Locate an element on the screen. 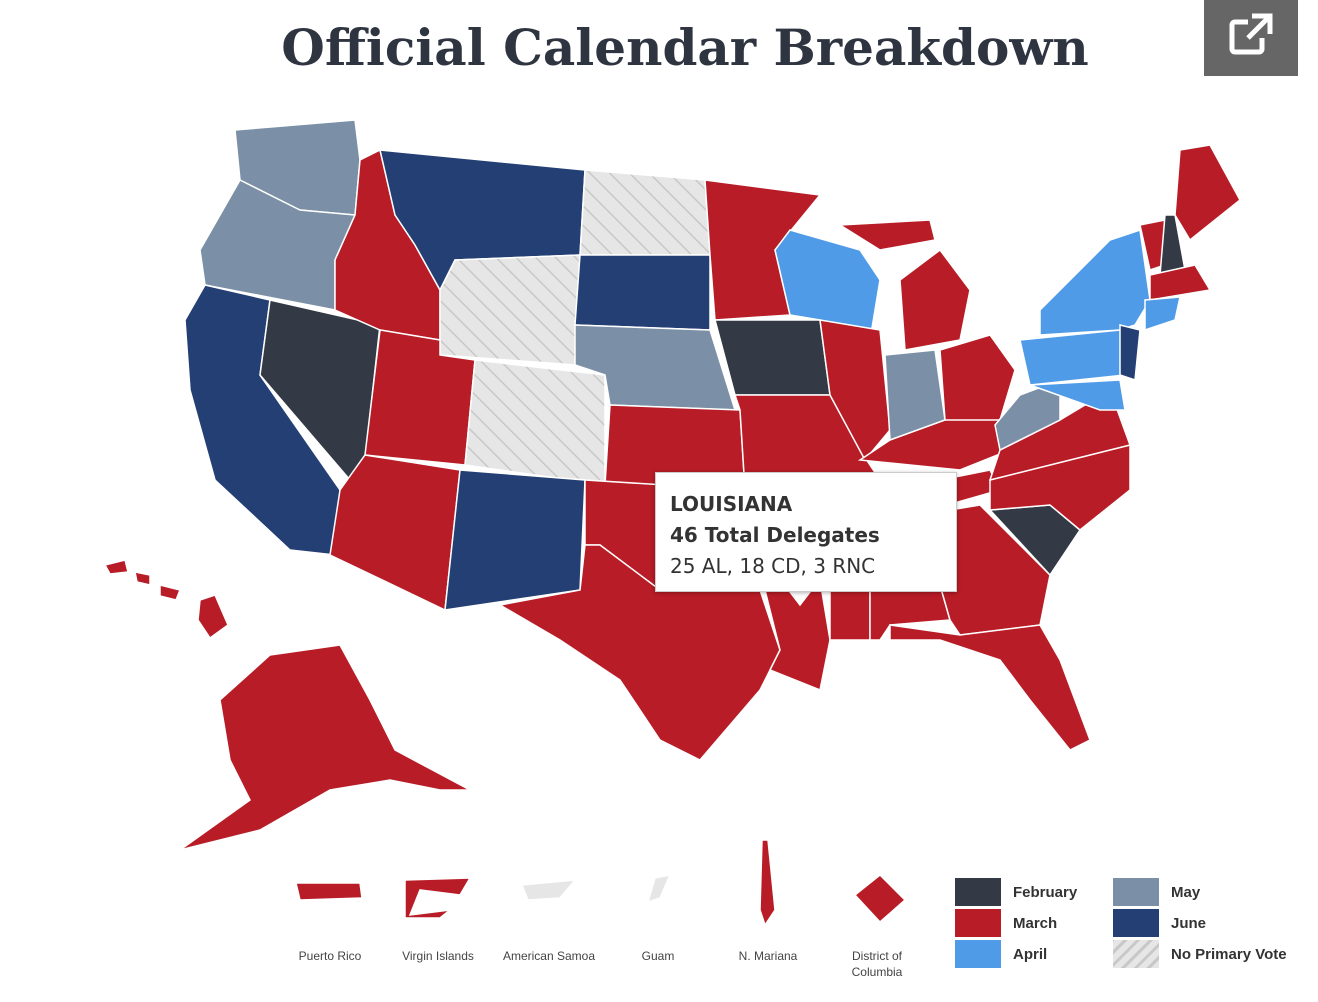 The image size is (1318, 1002). legend-item: February is located at coordinates (1016, 892).